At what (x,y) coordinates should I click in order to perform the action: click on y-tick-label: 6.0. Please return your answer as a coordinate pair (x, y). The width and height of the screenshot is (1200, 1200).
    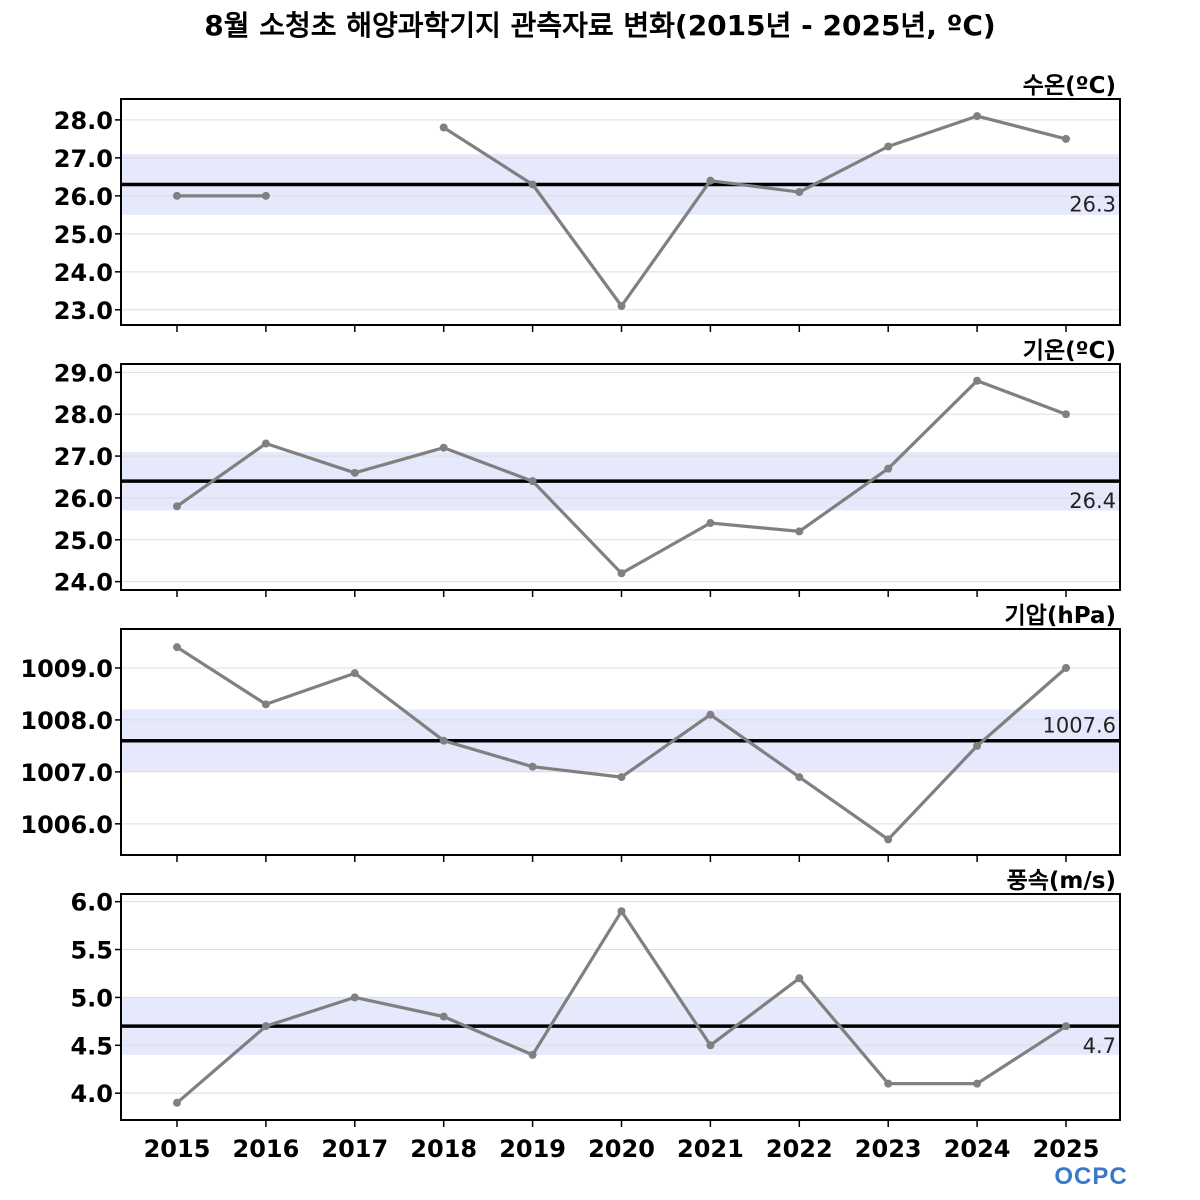
    Looking at the image, I should click on (91, 903).